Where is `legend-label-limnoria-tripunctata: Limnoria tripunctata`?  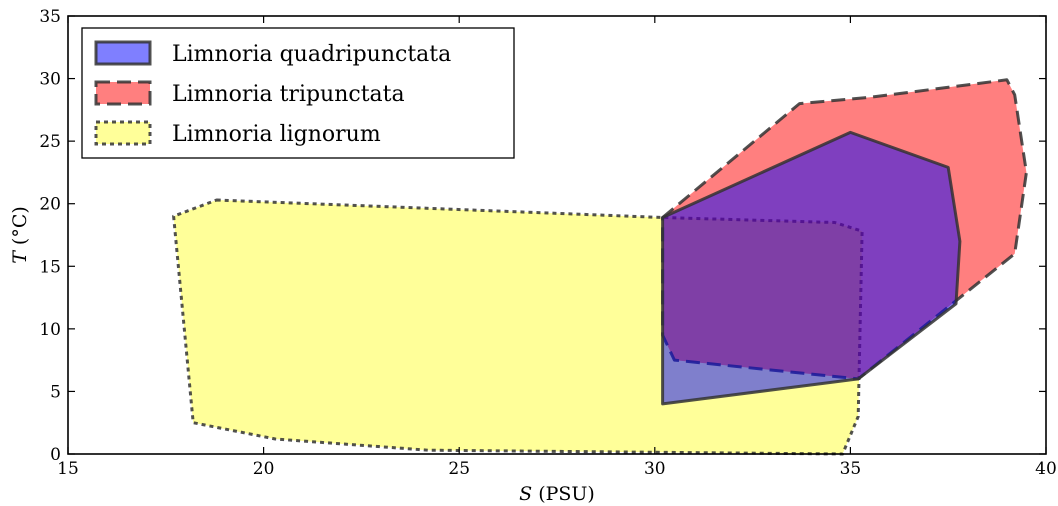 legend-label-limnoria-tripunctata: Limnoria tripunctata is located at coordinates (288, 94).